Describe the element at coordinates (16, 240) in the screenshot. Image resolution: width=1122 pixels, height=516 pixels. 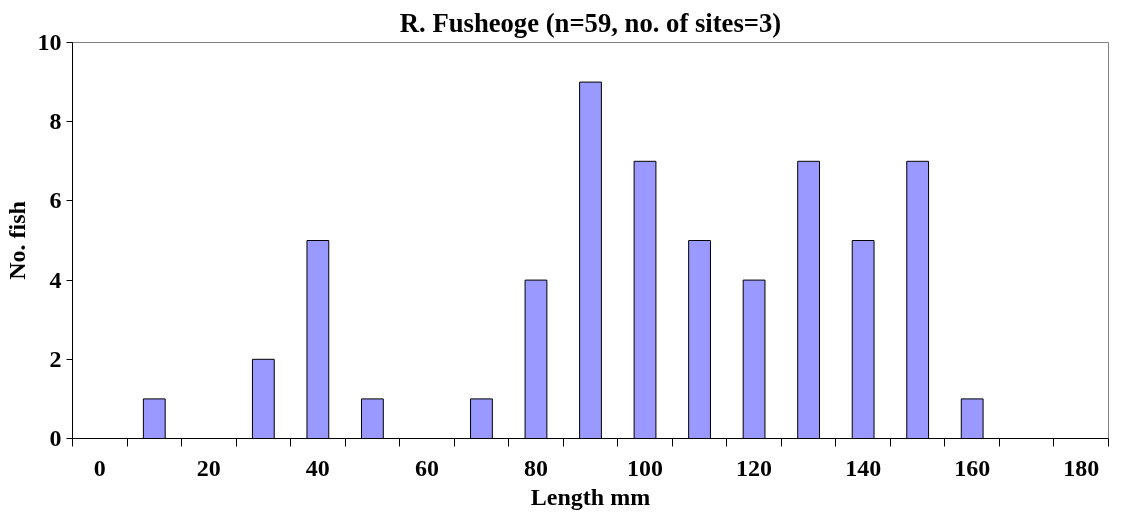
I see `y-axis-title: No. fish` at that location.